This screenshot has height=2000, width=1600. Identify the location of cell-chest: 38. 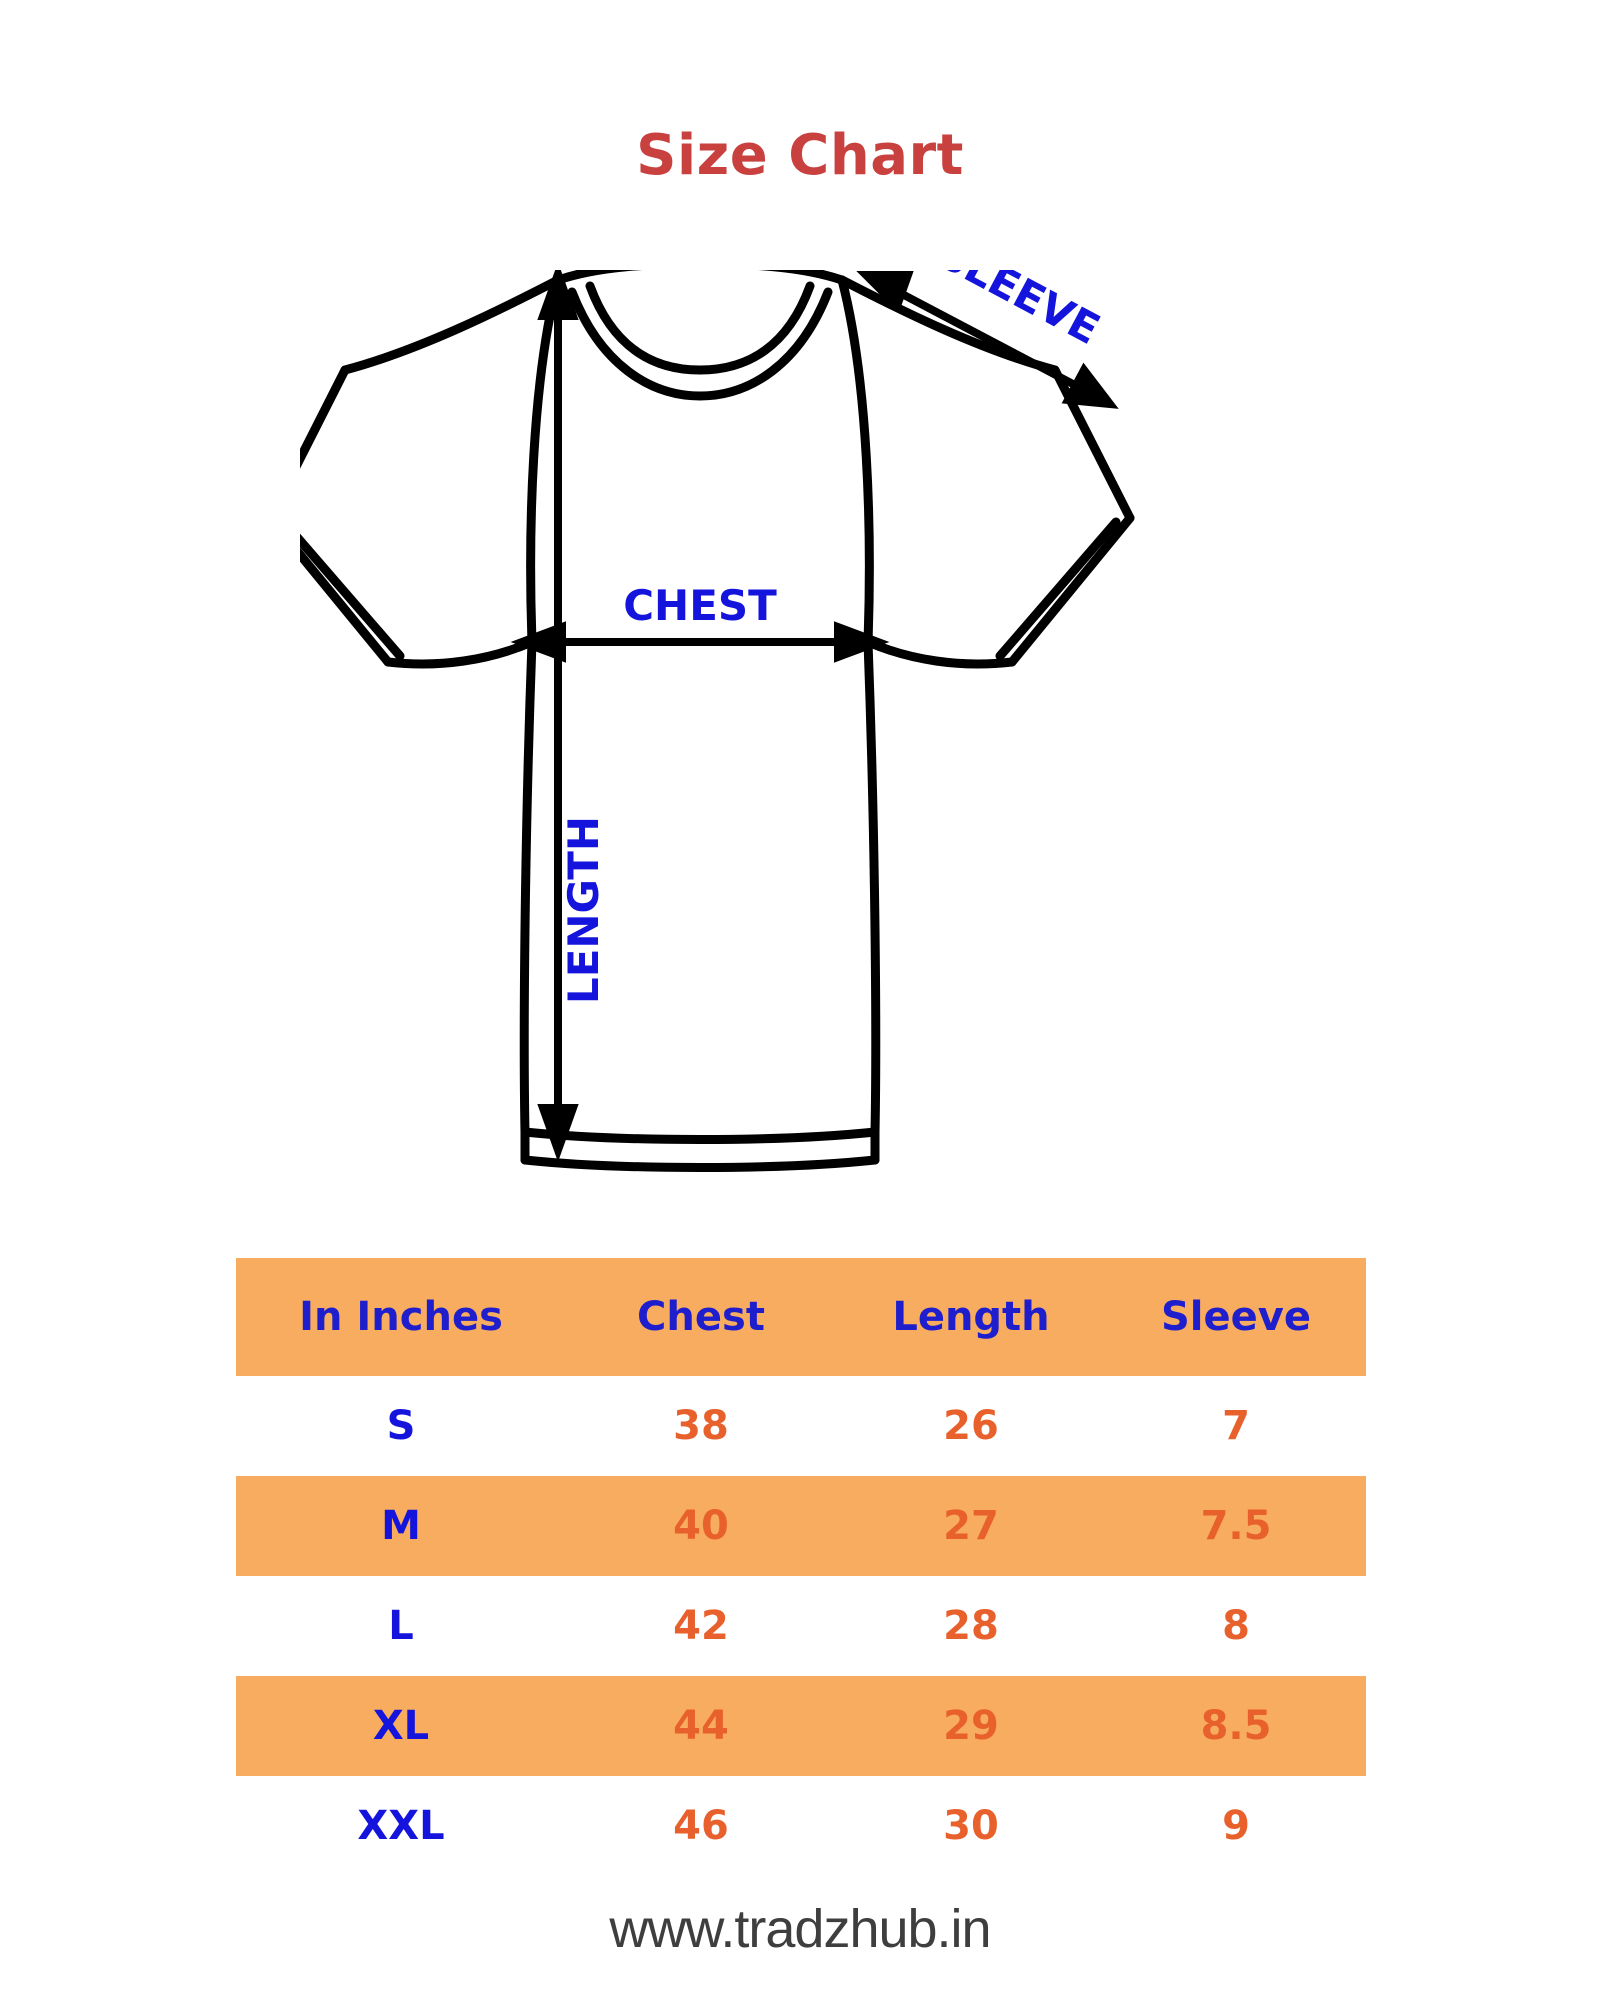
(701, 1426).